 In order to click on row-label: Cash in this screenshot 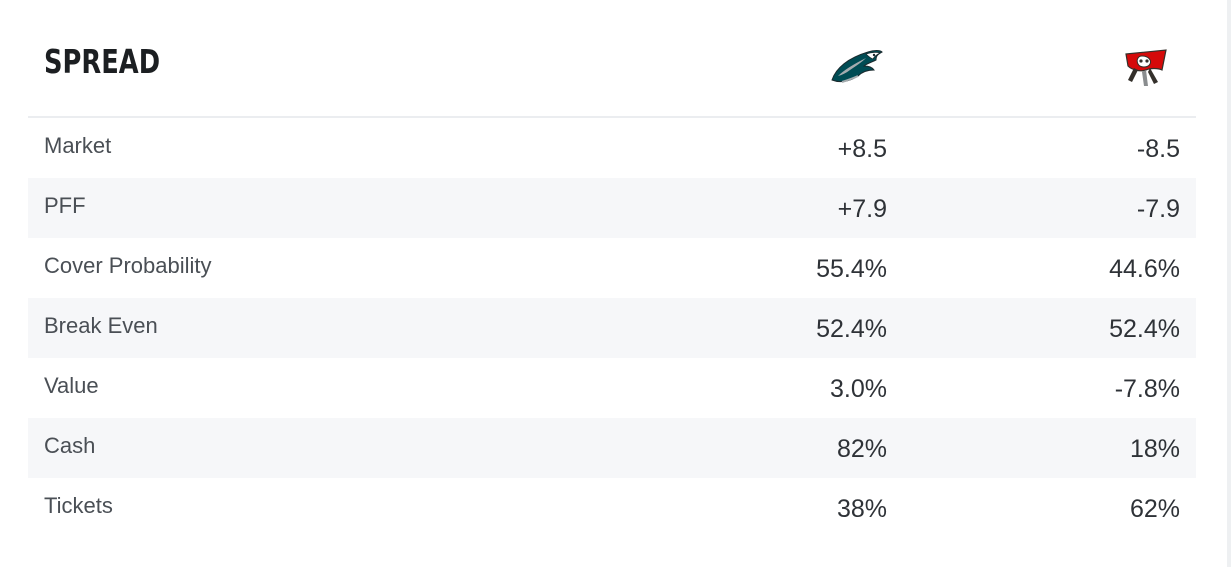, I will do `click(70, 445)`.